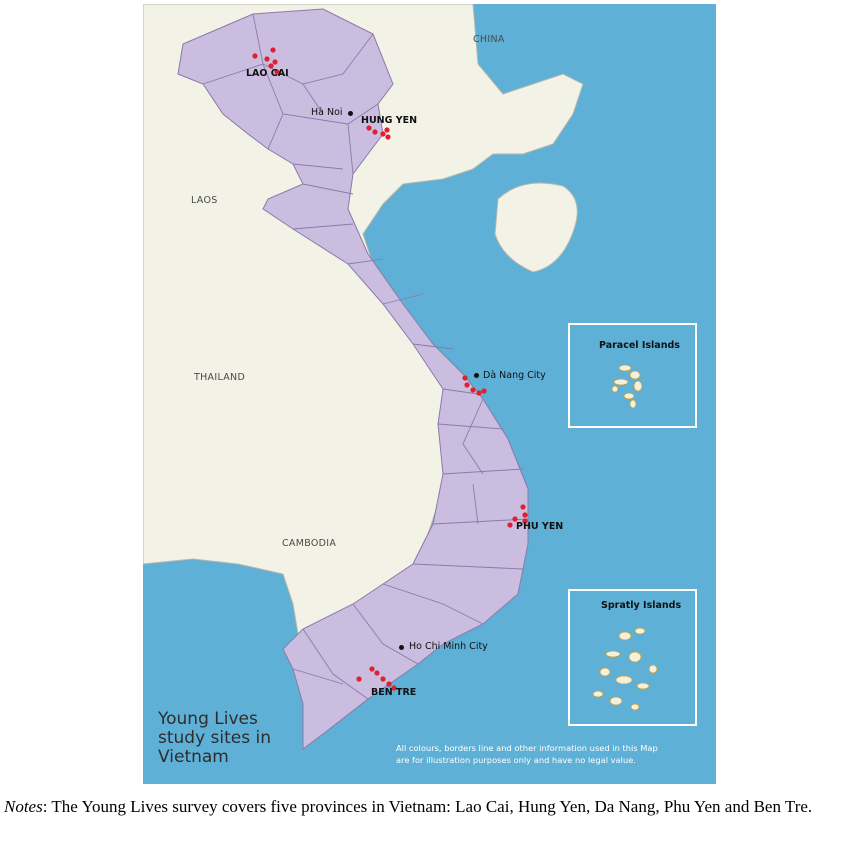 The image size is (850, 843). What do you see at coordinates (215, 738) in the screenshot?
I see `map-title-line-2: study sites in` at bounding box center [215, 738].